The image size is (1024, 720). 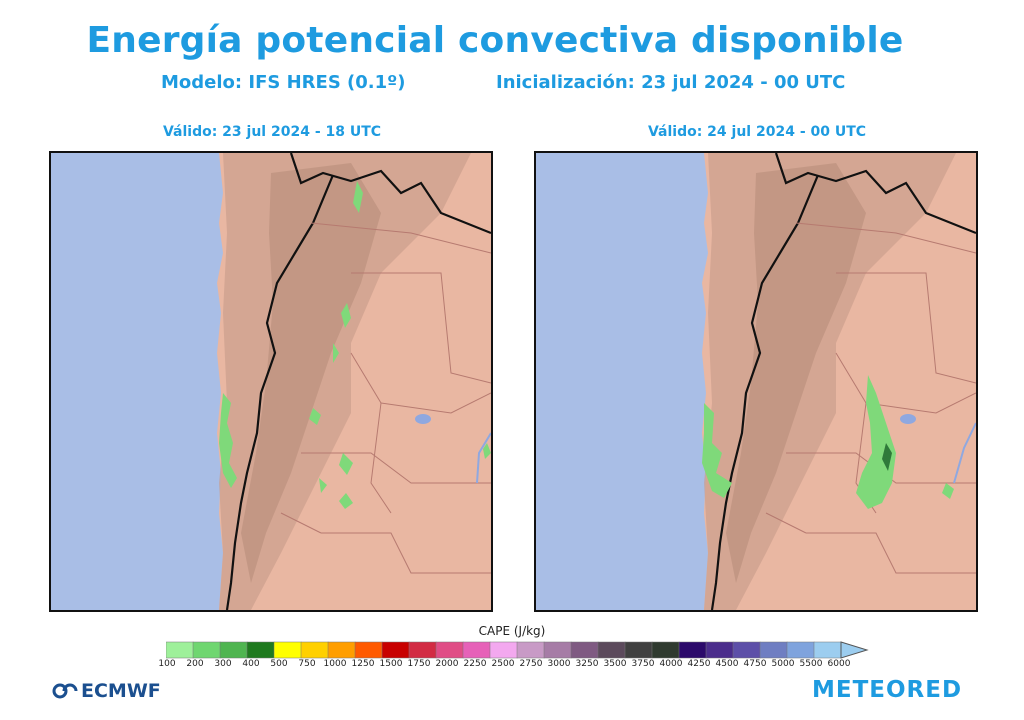 What do you see at coordinates (251, 664) in the screenshot?
I see `colorbar-tick-label: 400` at bounding box center [251, 664].